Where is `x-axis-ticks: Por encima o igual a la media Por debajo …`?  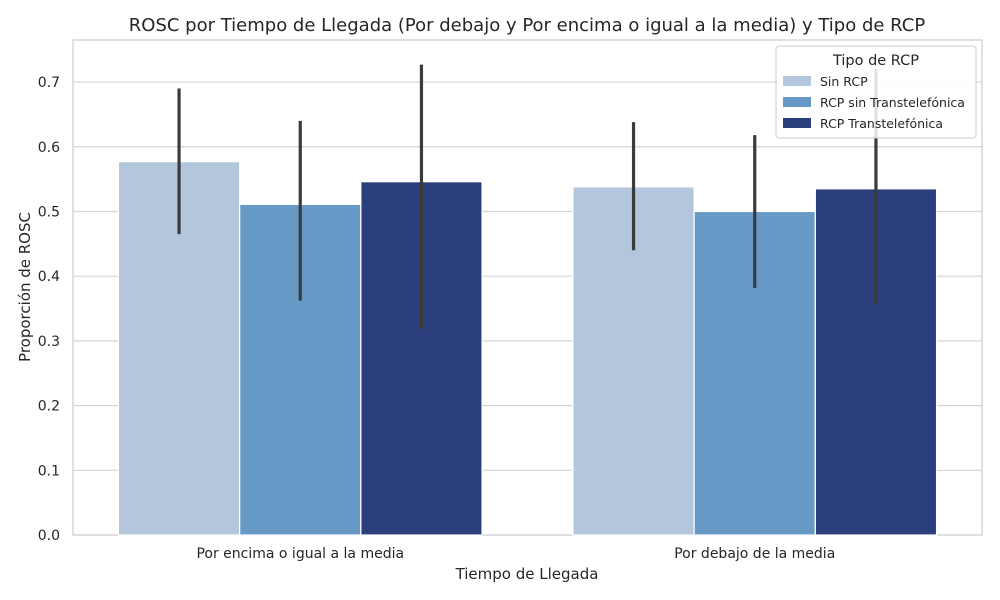 x-axis-ticks: Por encima o igual a la media Por debajo … is located at coordinates (515, 554).